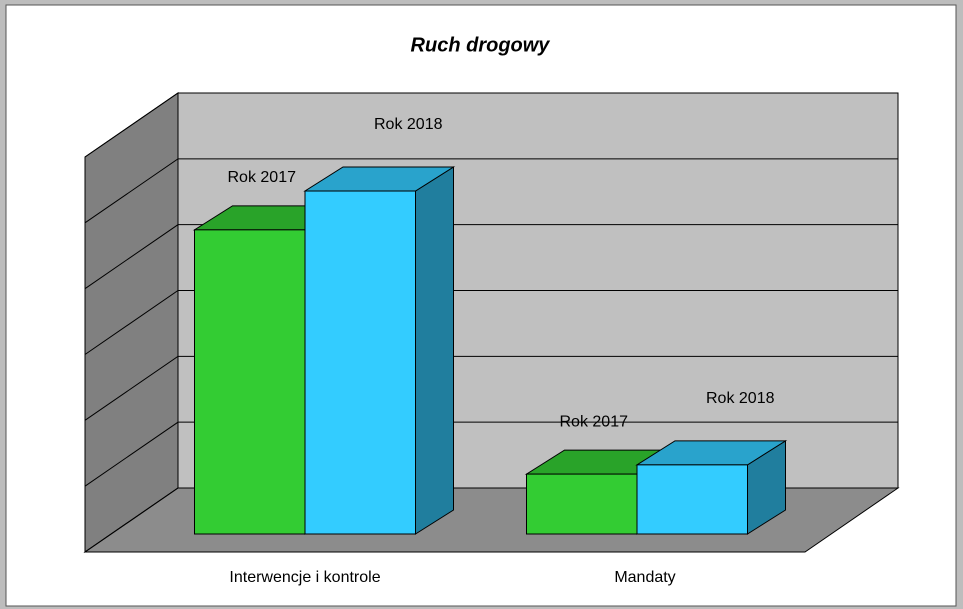 The image size is (963, 609). What do you see at coordinates (644, 577) in the screenshot?
I see `x-tick-label: Mandaty` at bounding box center [644, 577].